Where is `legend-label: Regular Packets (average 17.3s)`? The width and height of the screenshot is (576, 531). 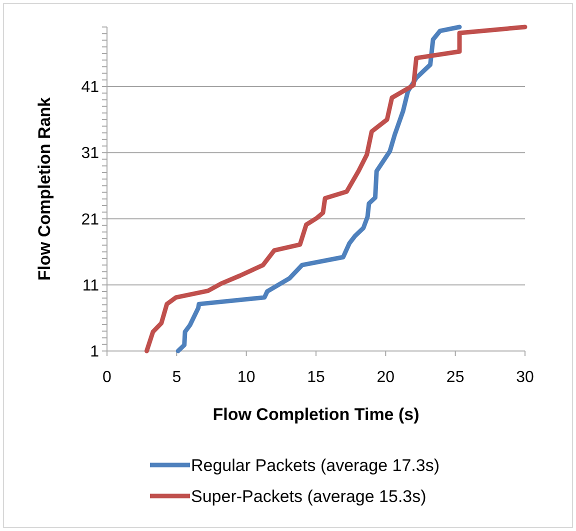 legend-label: Regular Packets (average 17.3s) is located at coordinates (315, 465).